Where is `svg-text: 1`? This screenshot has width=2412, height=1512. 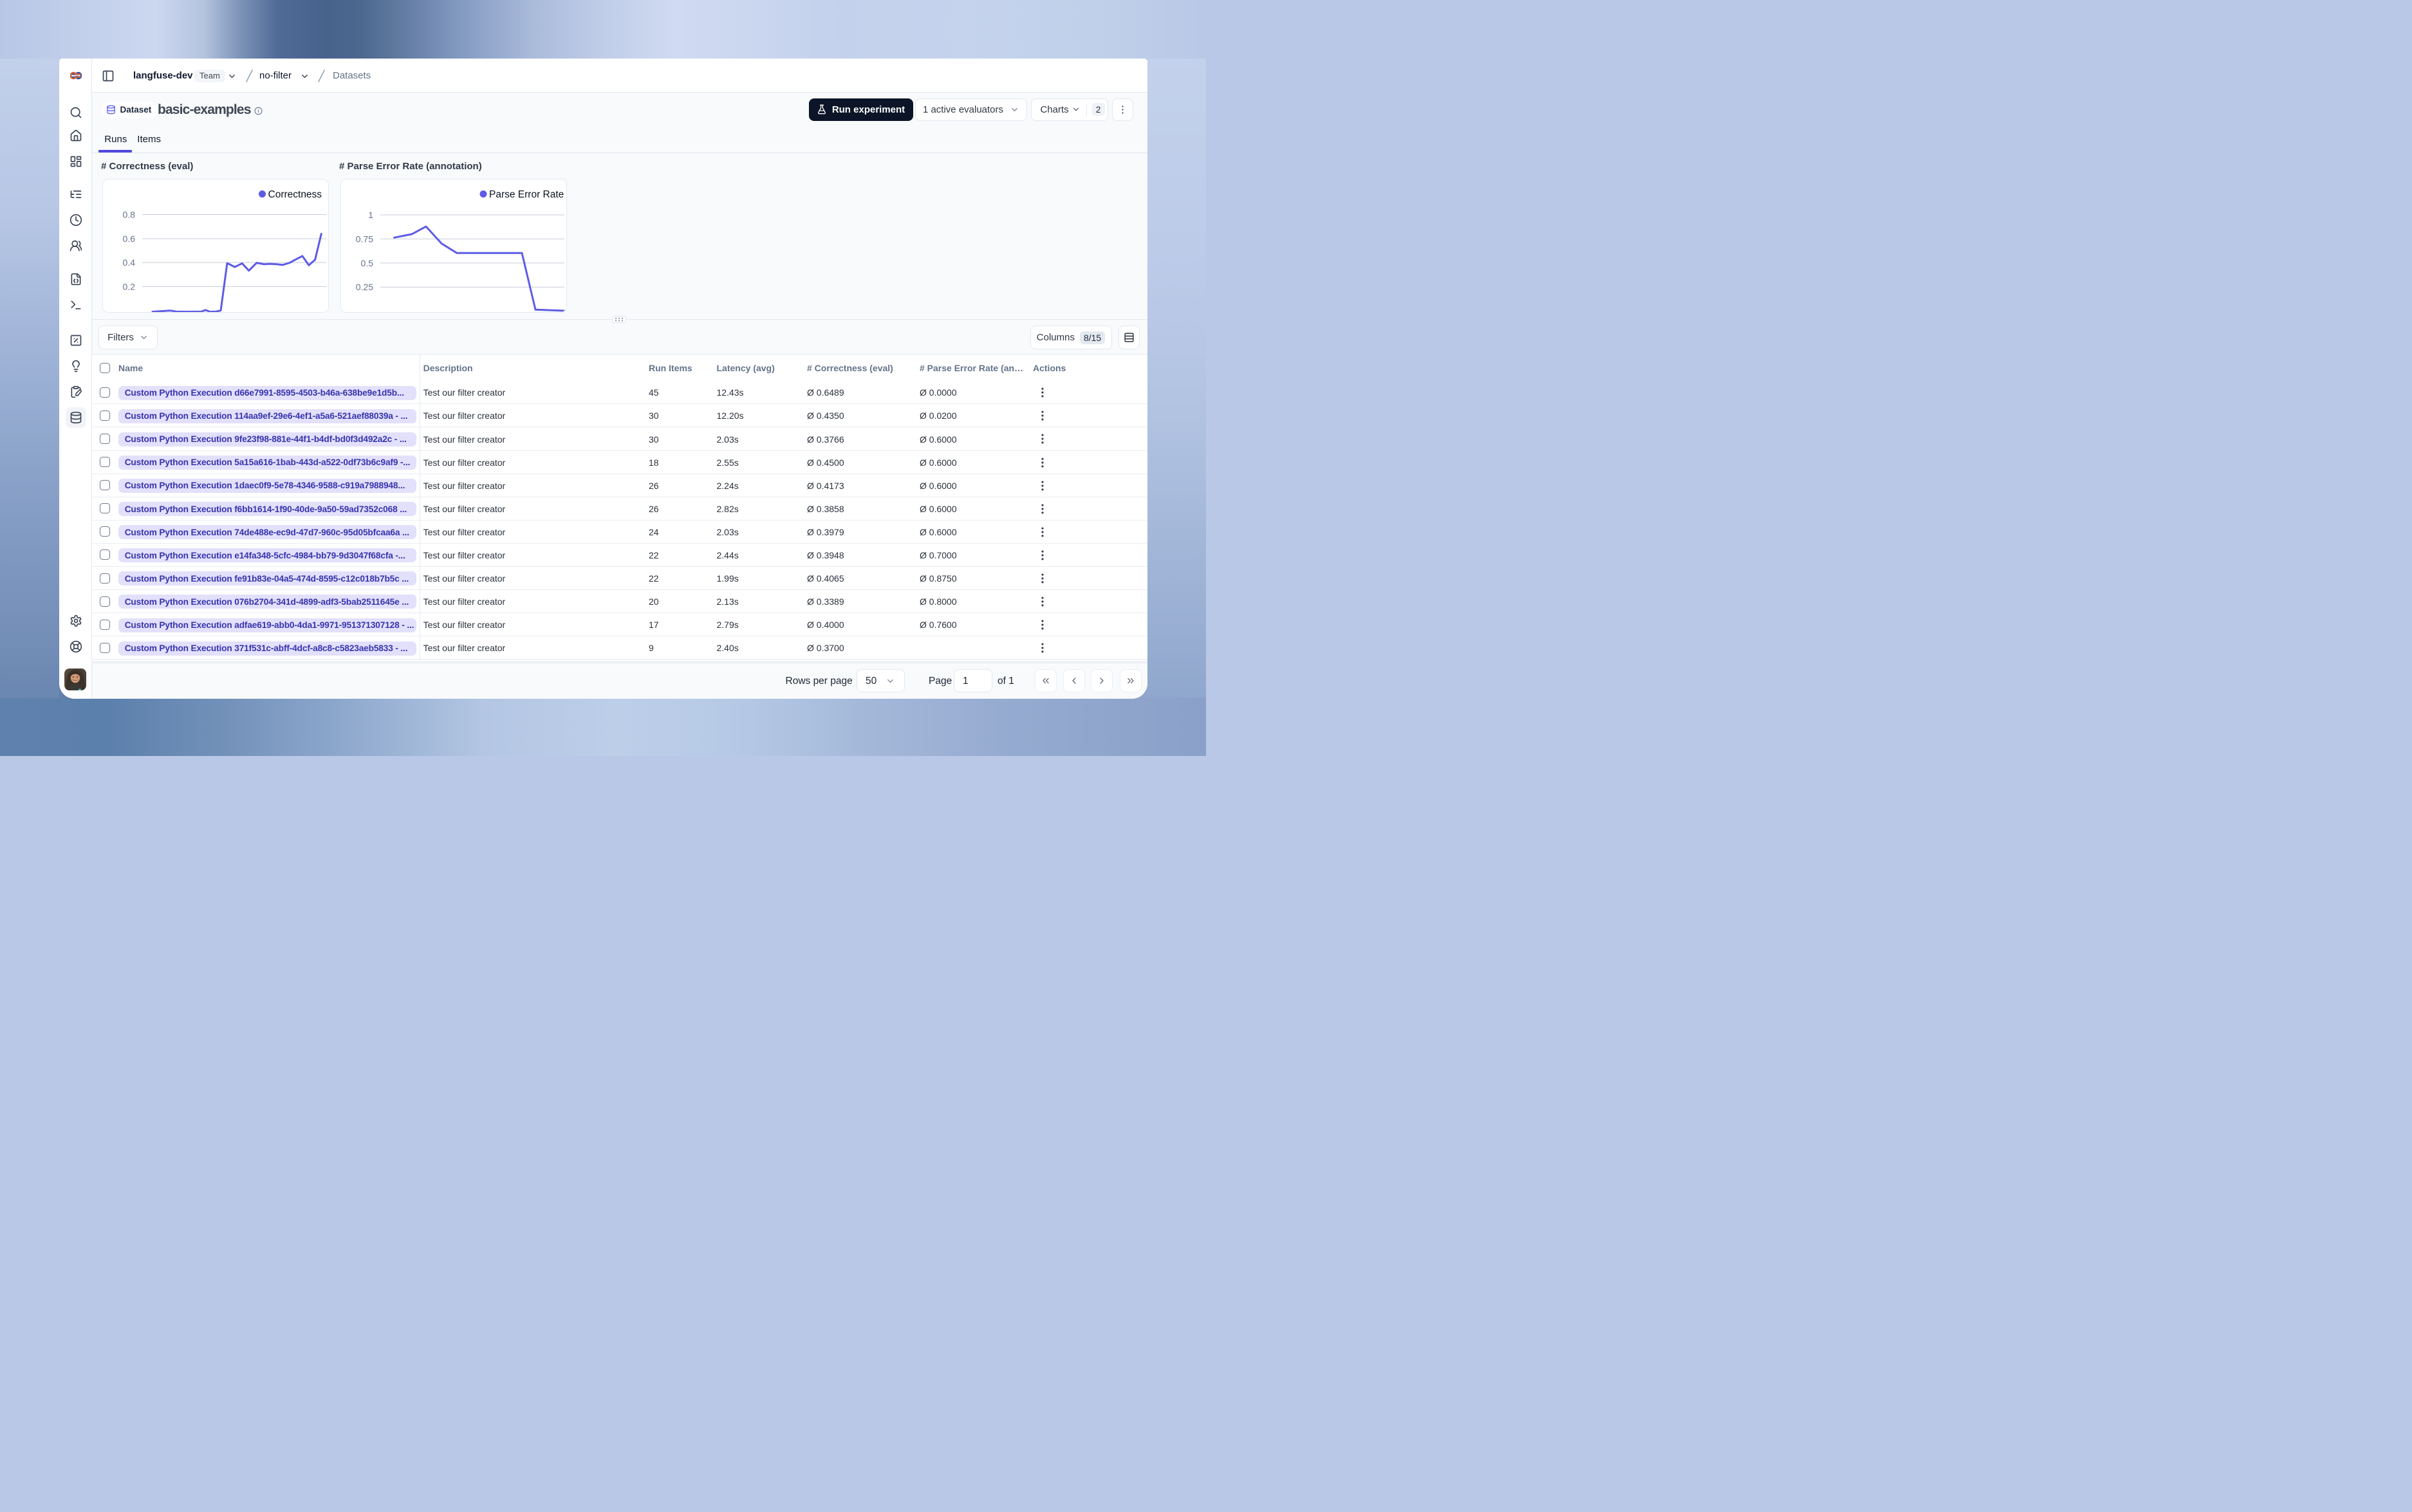
svg-text: 1 is located at coordinates (371, 215).